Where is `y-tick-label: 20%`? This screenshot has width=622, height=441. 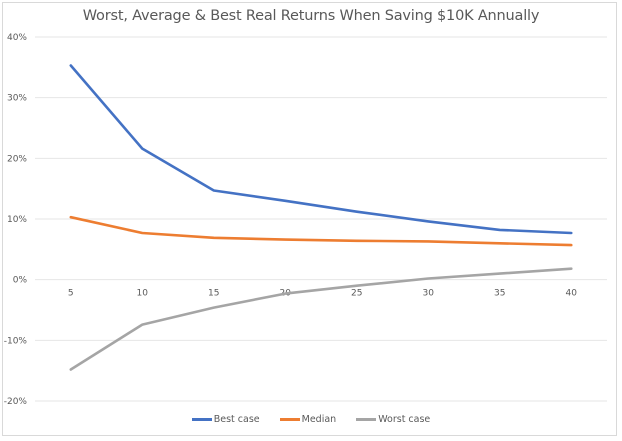
y-tick-label: 20% is located at coordinates (17, 159).